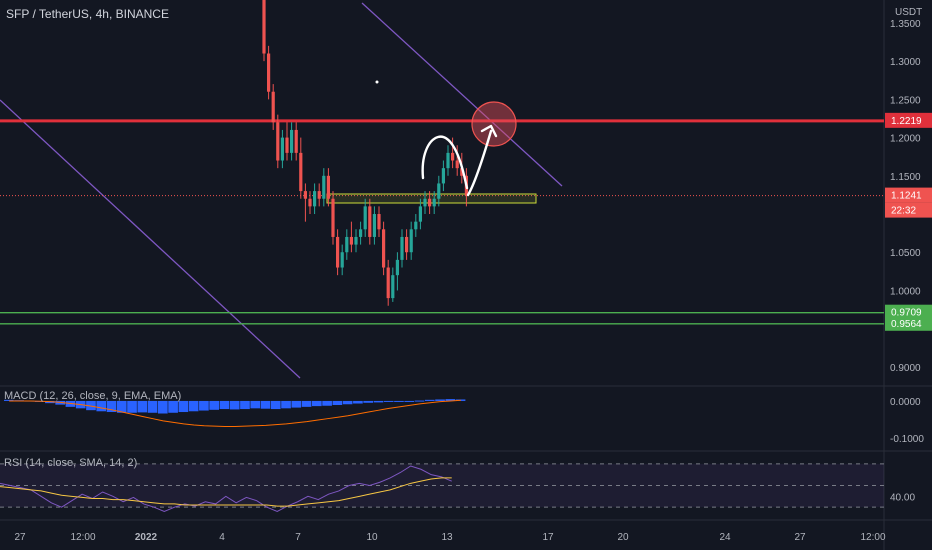 This screenshot has height=550, width=932. What do you see at coordinates (377, 82) in the screenshot?
I see `marker-dot` at bounding box center [377, 82].